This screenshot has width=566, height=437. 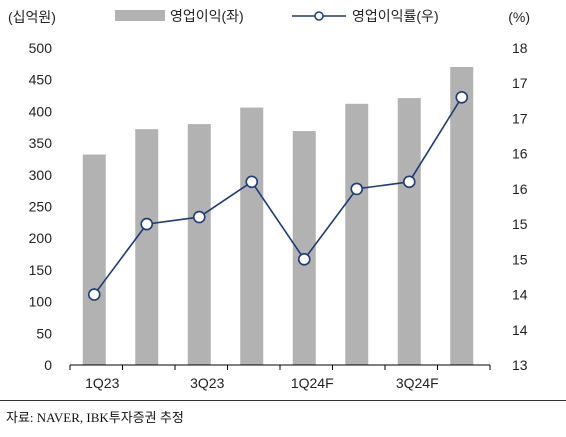 What do you see at coordinates (417, 383) in the screenshot?
I see `x-tick-label: 3Q24F` at bounding box center [417, 383].